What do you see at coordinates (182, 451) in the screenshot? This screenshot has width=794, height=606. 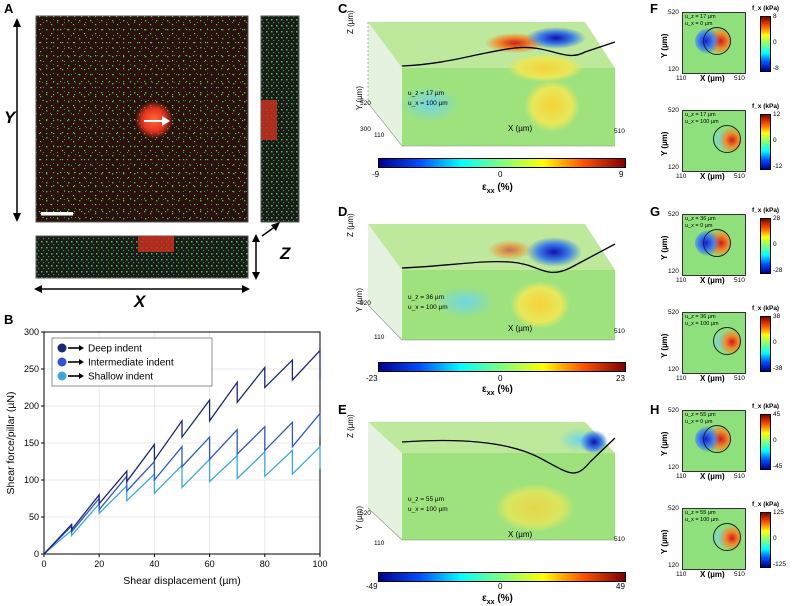 I see `series-line-deep-indent` at bounding box center [182, 451].